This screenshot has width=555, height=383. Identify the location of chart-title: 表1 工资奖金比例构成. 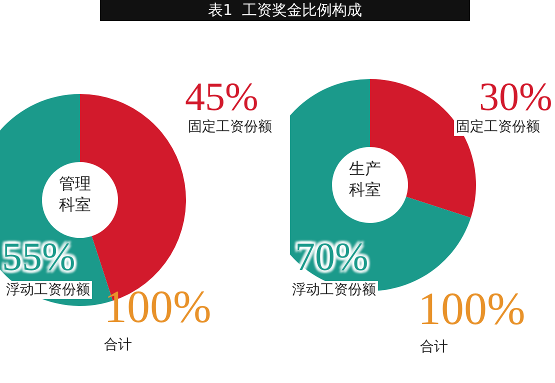
(285, 10).